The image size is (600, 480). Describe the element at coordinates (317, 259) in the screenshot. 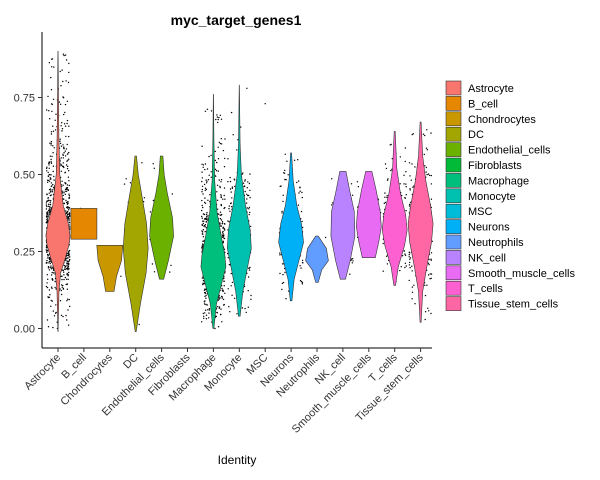

I see `violin-neutrophils` at that location.